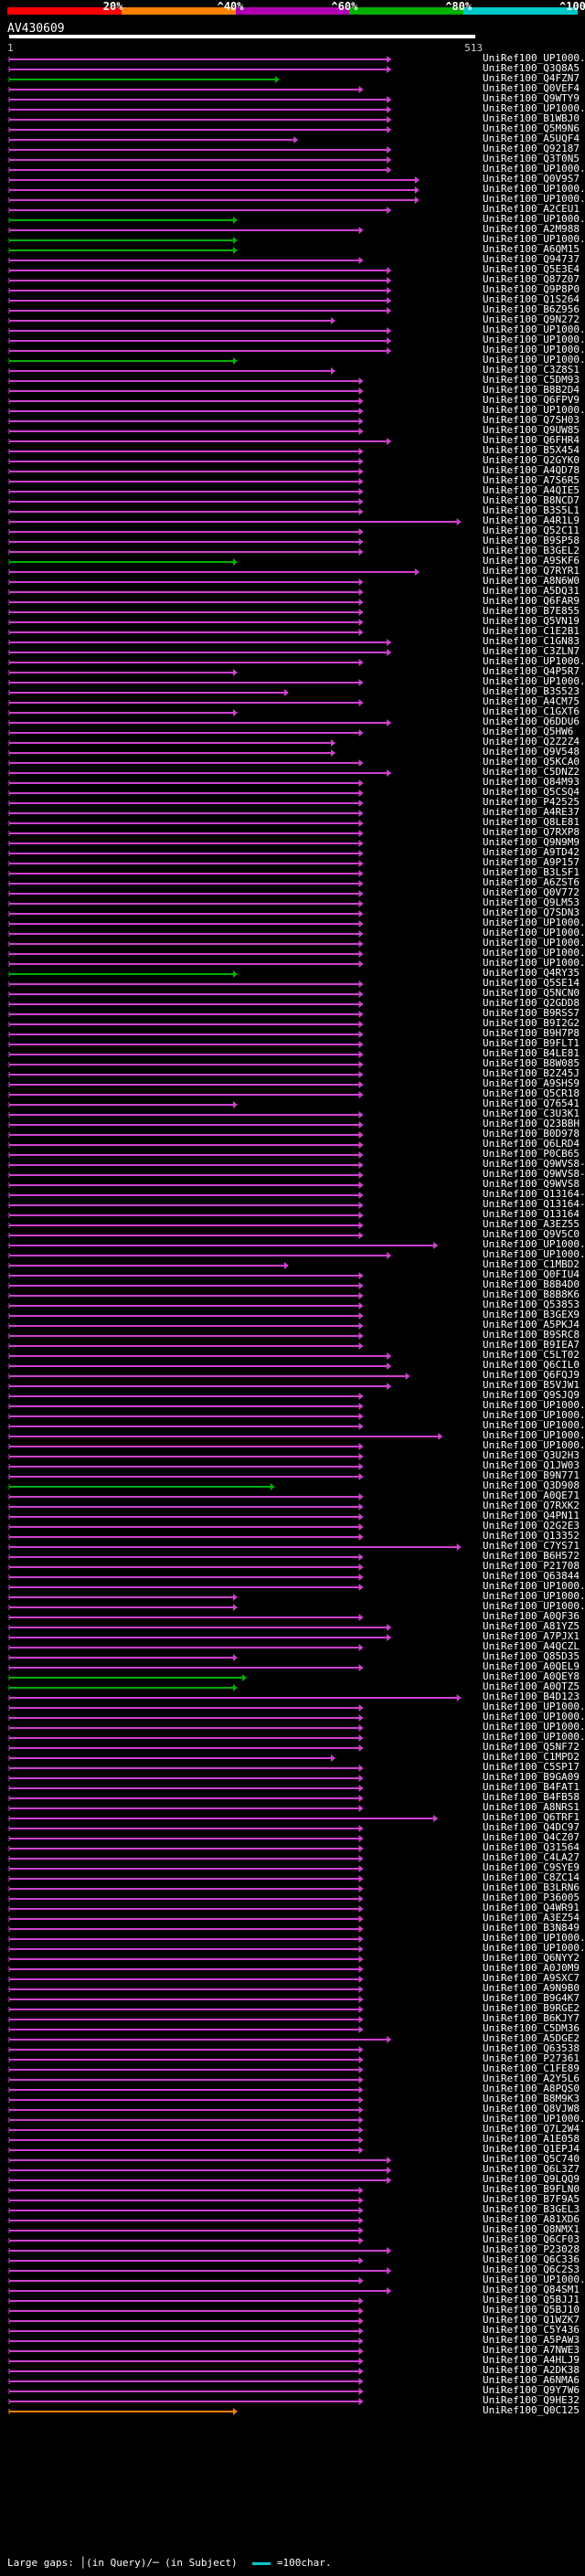 This screenshot has height=2576, width=585. Describe the element at coordinates (532, 299) in the screenshot. I see `hit-label: UniRef100_Q1S264` at that location.